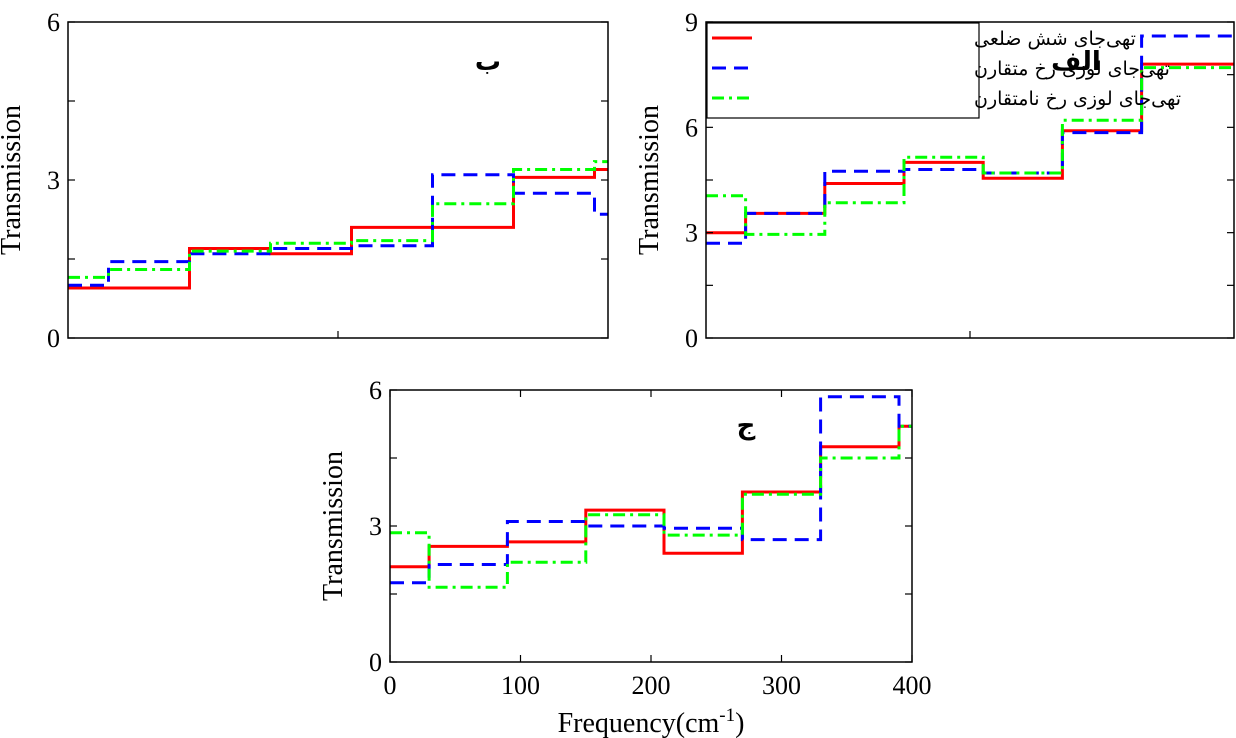 Image resolution: width=1236 pixels, height=738 pixels. What do you see at coordinates (912, 685) in the screenshot?
I see `x-tick-label: 400` at bounding box center [912, 685].